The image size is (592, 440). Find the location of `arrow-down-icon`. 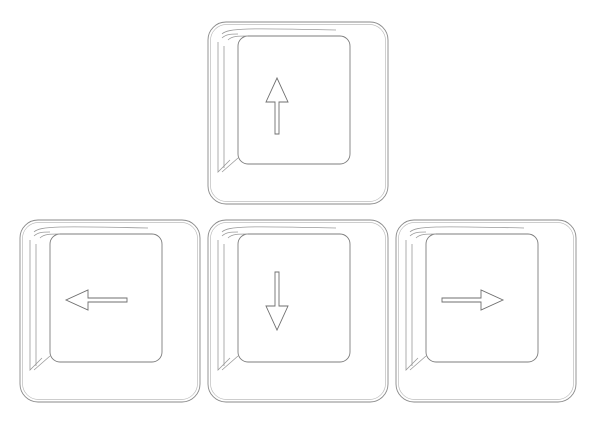

arrow-down-icon is located at coordinates (277, 301).